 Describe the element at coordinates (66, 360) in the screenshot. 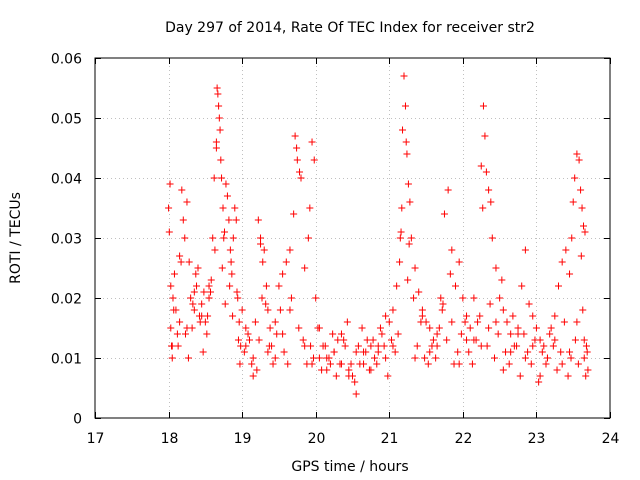

I see `y-tick-label: 0.01` at that location.